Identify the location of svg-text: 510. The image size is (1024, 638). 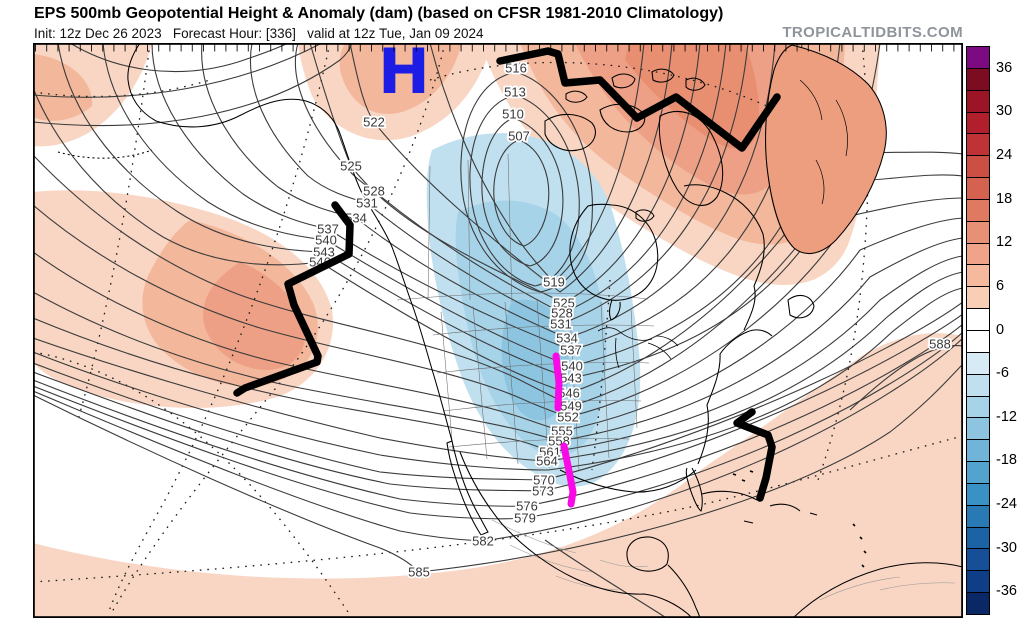
(513, 114).